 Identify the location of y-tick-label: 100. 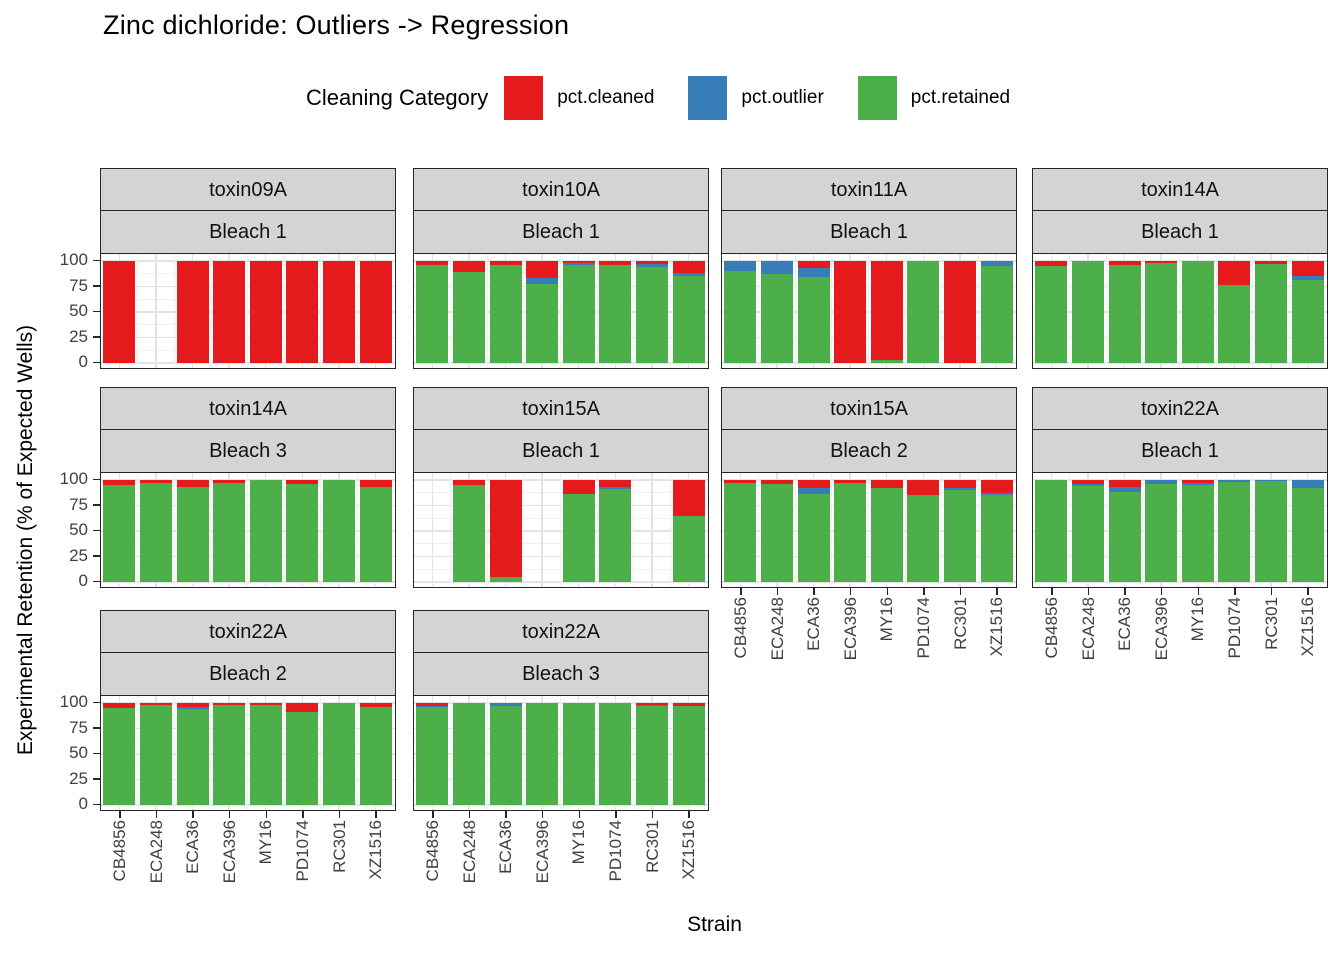
(73, 479).